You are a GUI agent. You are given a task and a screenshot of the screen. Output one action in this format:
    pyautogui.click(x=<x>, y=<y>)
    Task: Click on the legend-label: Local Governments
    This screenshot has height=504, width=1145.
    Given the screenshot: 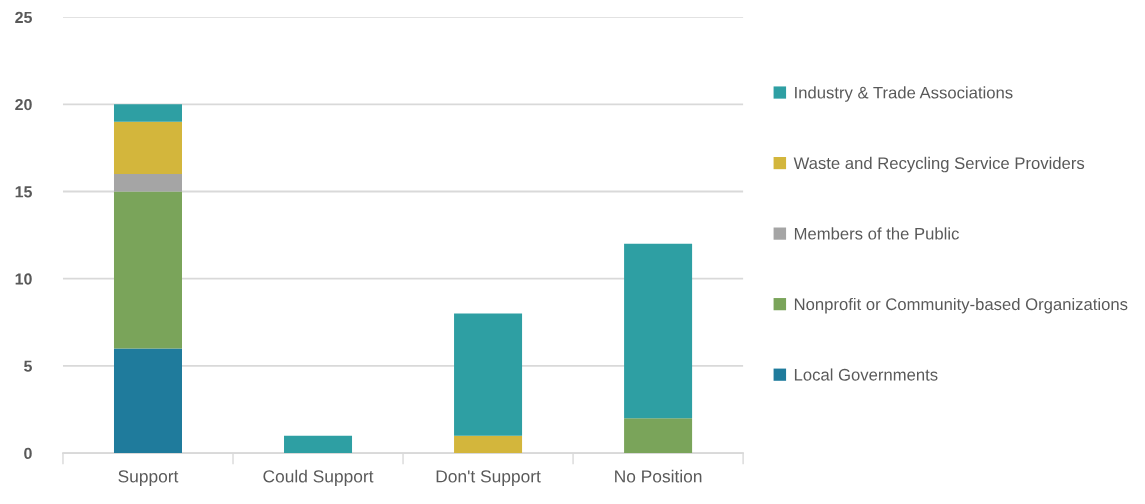 What is the action you would take?
    pyautogui.click(x=866, y=374)
    